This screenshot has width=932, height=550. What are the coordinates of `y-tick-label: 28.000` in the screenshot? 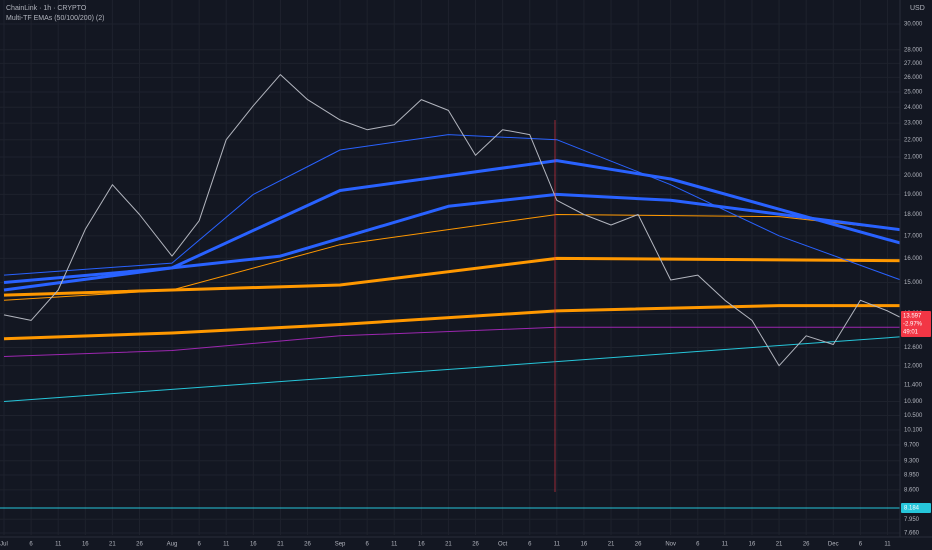 It's located at (913, 50).